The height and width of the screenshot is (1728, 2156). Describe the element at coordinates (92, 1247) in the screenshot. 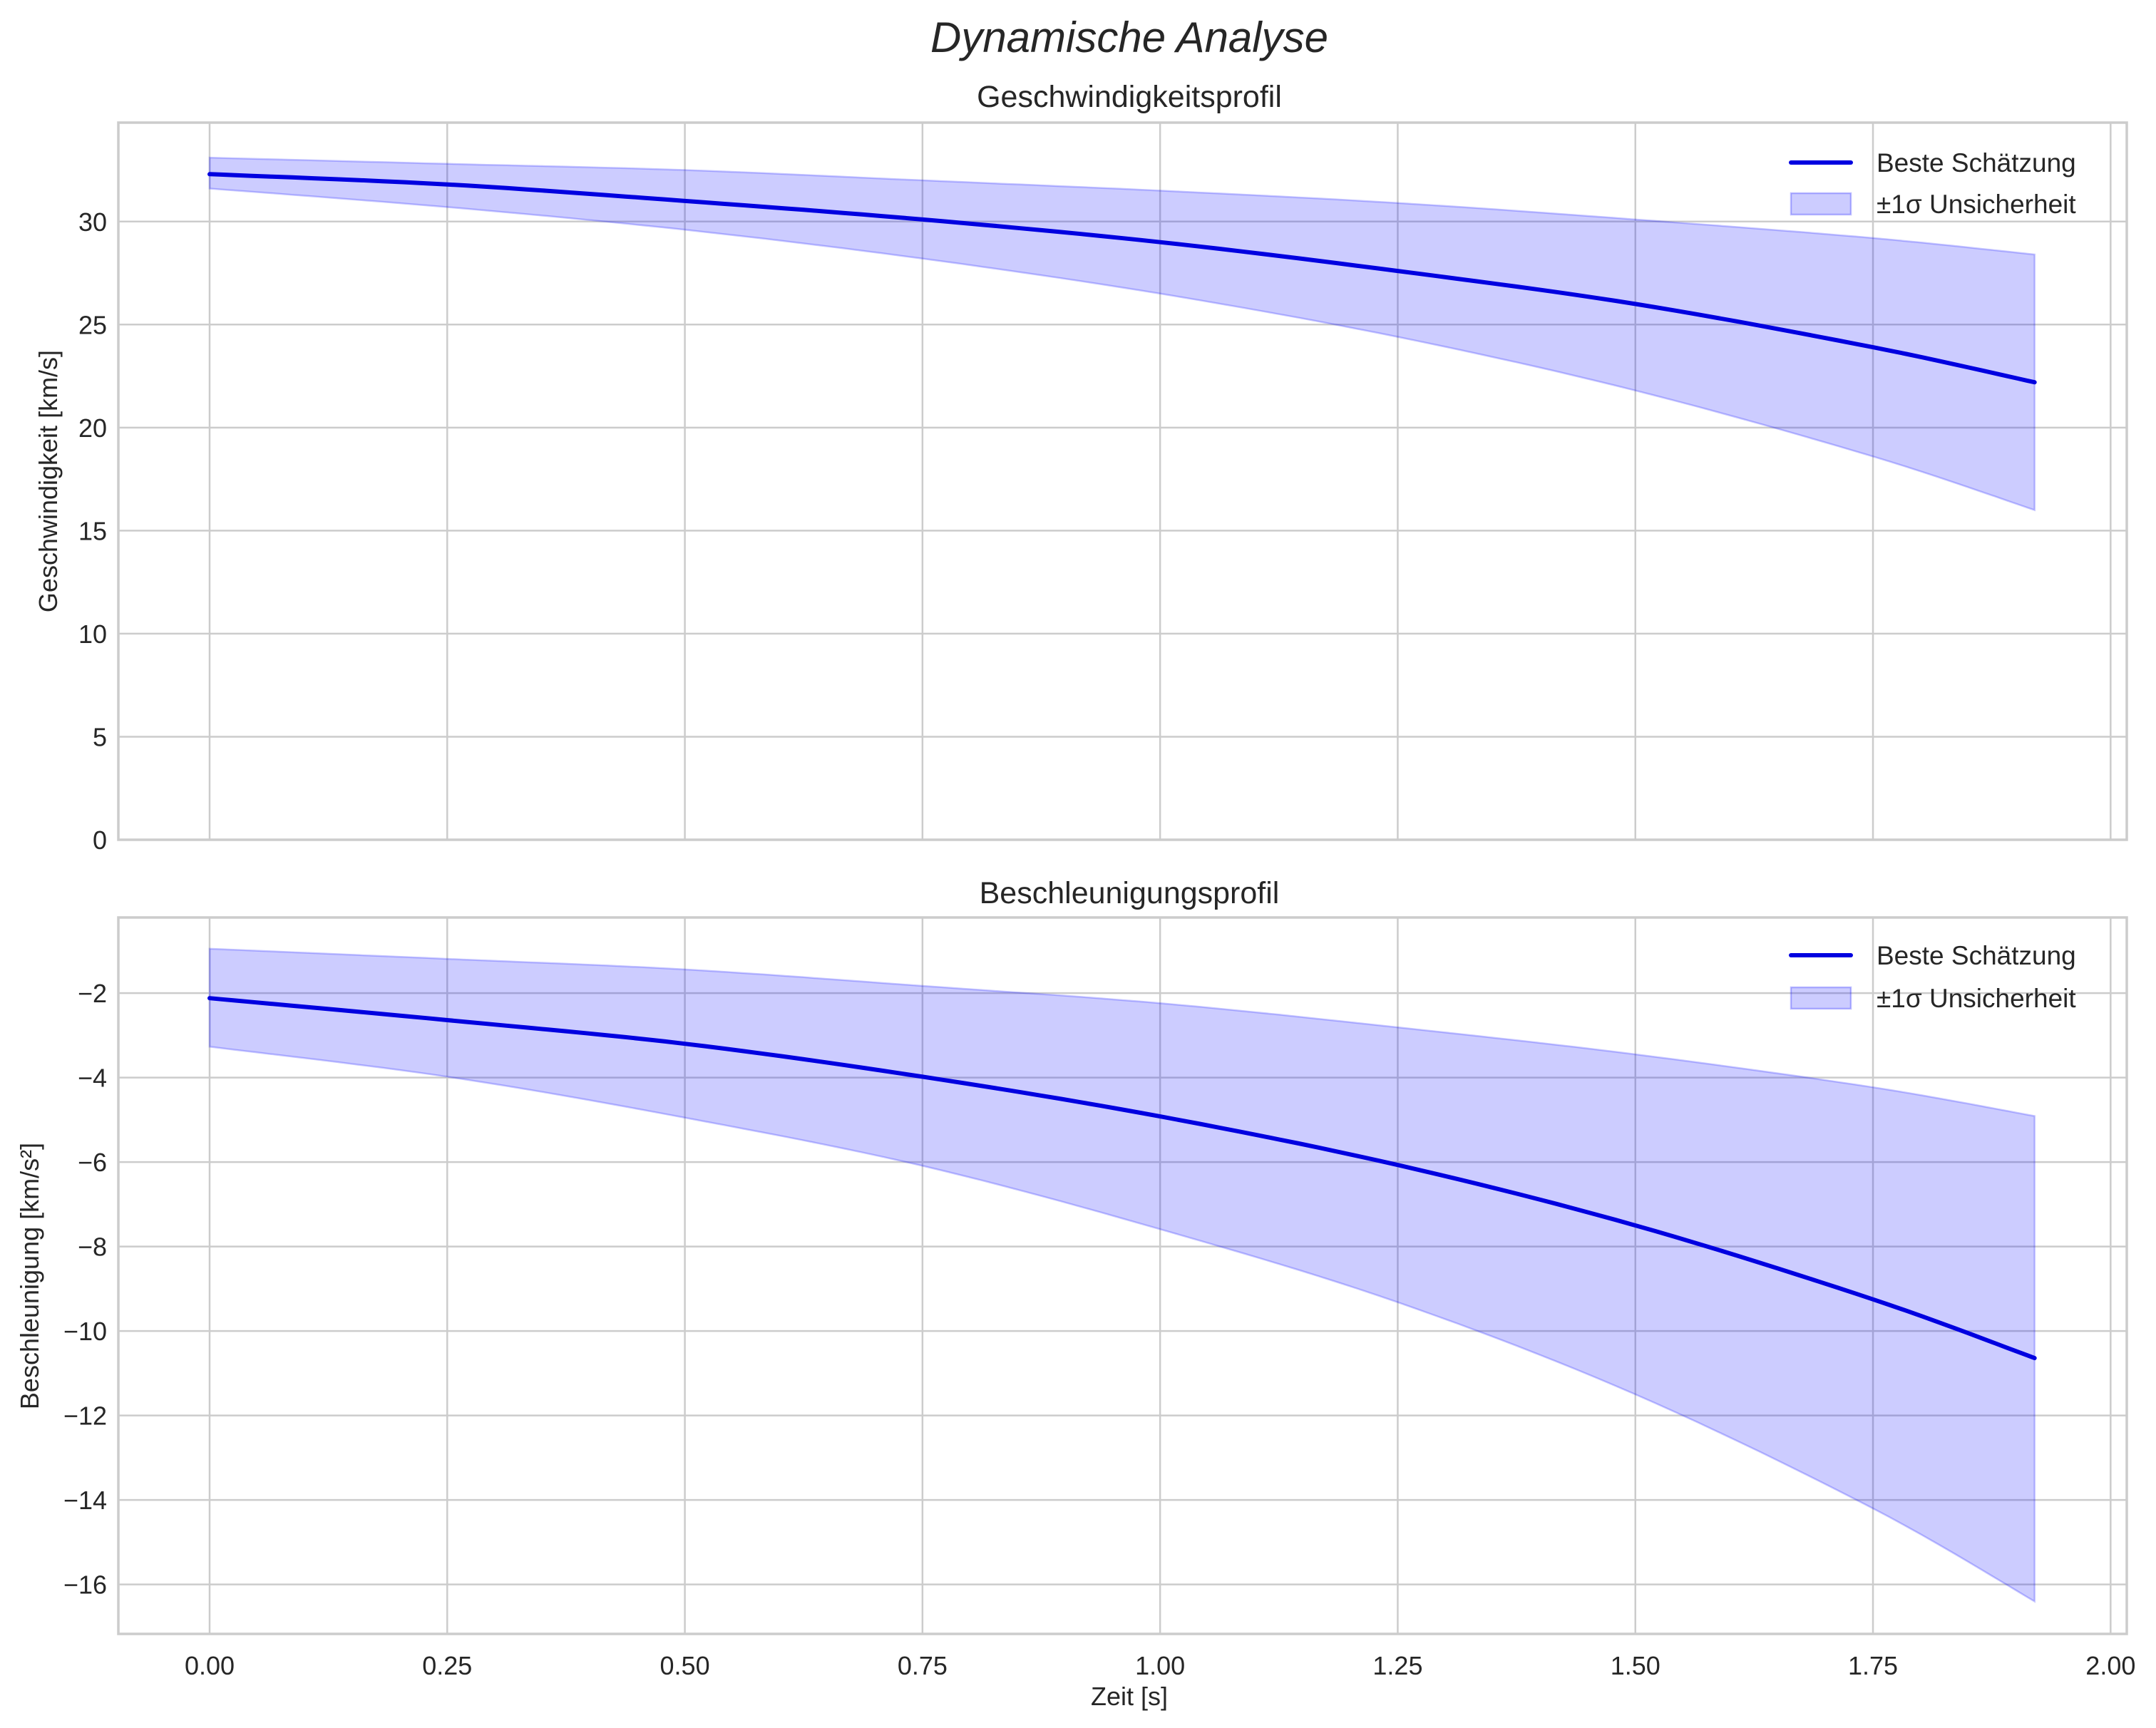

I see `y-tick-label: −8` at that location.